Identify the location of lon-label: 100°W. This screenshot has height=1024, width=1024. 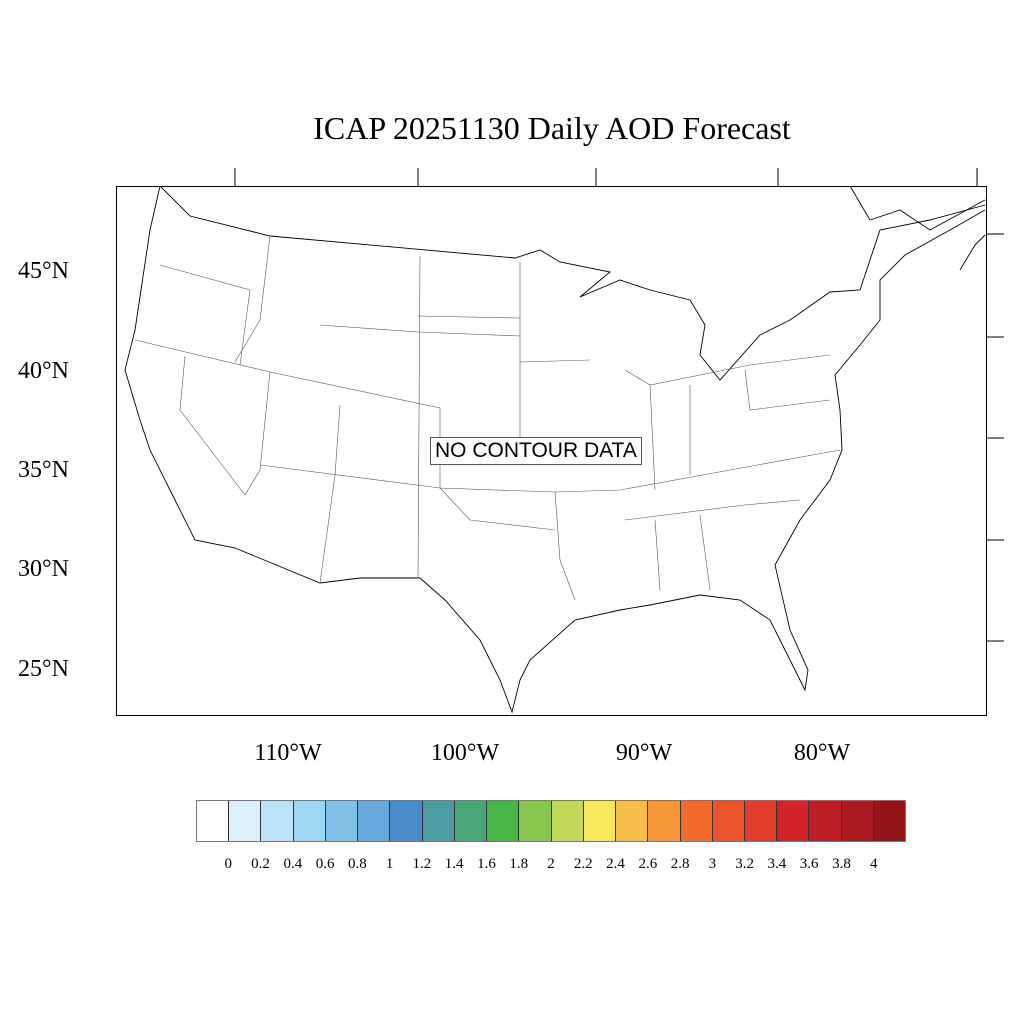
(465, 753).